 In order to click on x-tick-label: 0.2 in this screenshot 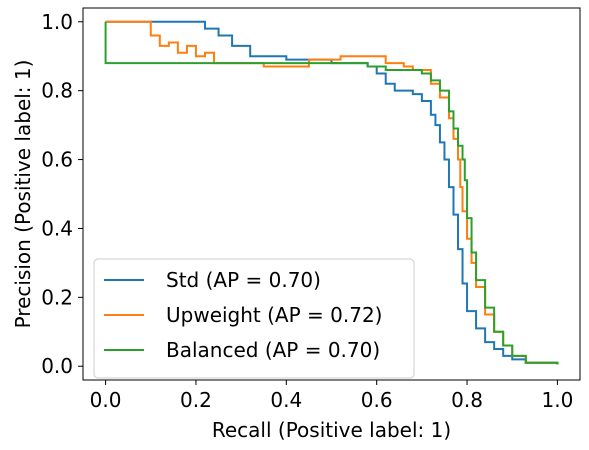, I will do `click(196, 400)`.